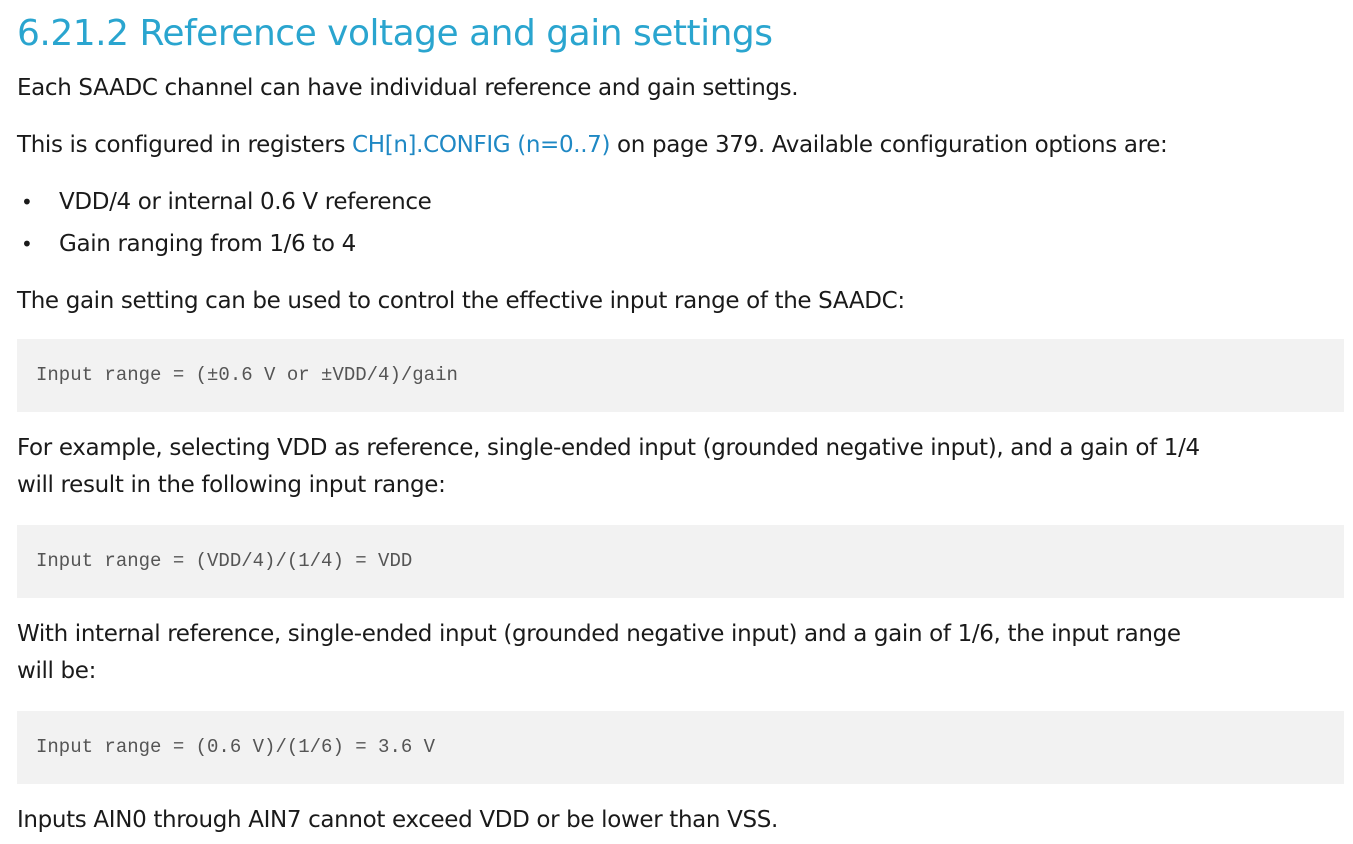  Describe the element at coordinates (481, 145) in the screenshot. I see `register-link: CH[n].CONFIG (n=0..7)` at that location.